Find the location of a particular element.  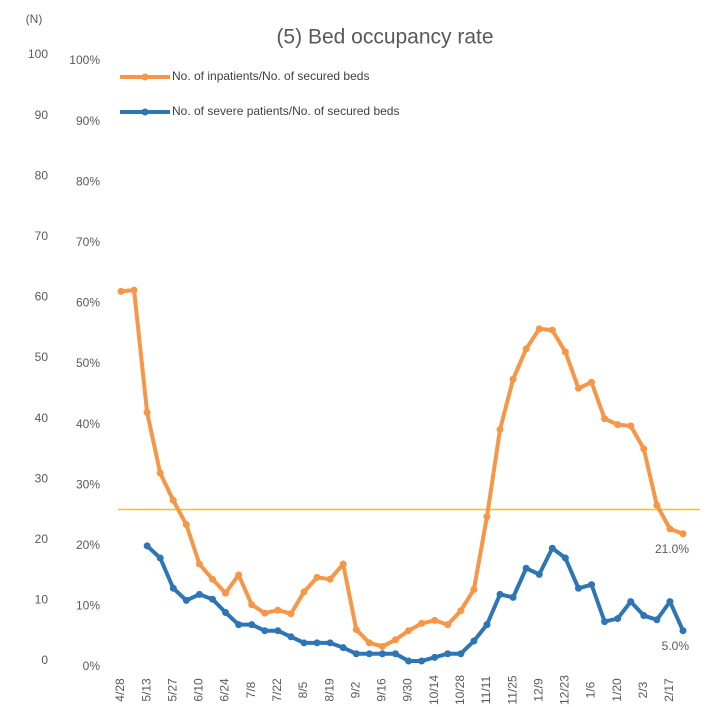

x-tick-label: 5/13 is located at coordinates (146, 690).